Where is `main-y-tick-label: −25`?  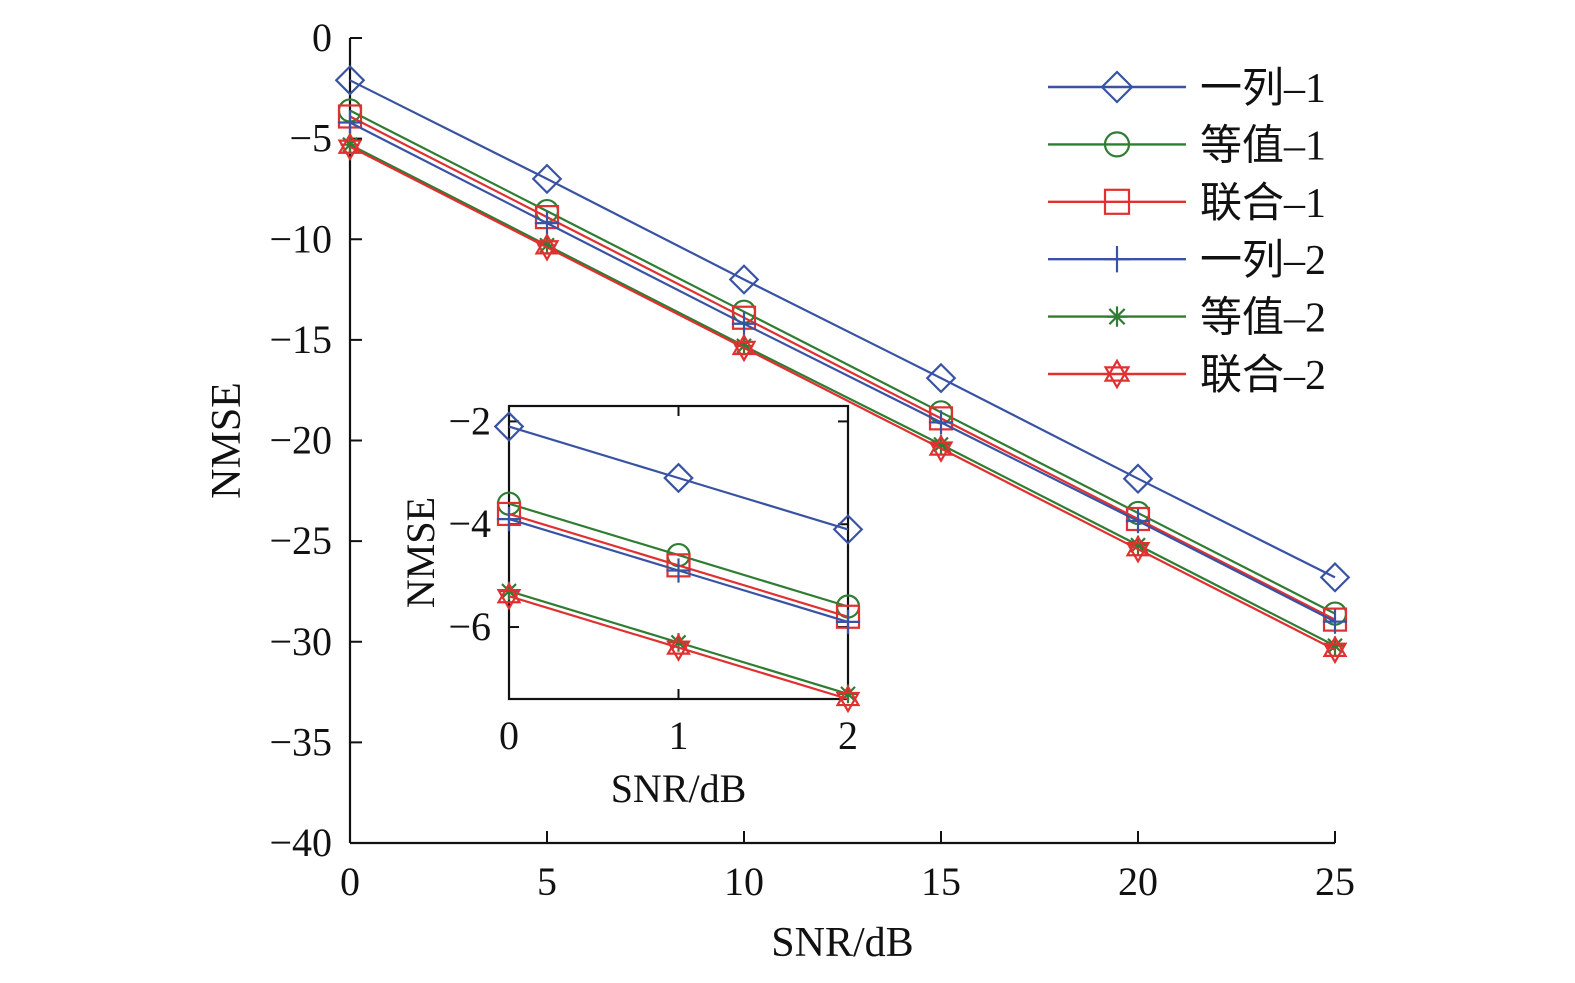 main-y-tick-label: −25 is located at coordinates (300, 540).